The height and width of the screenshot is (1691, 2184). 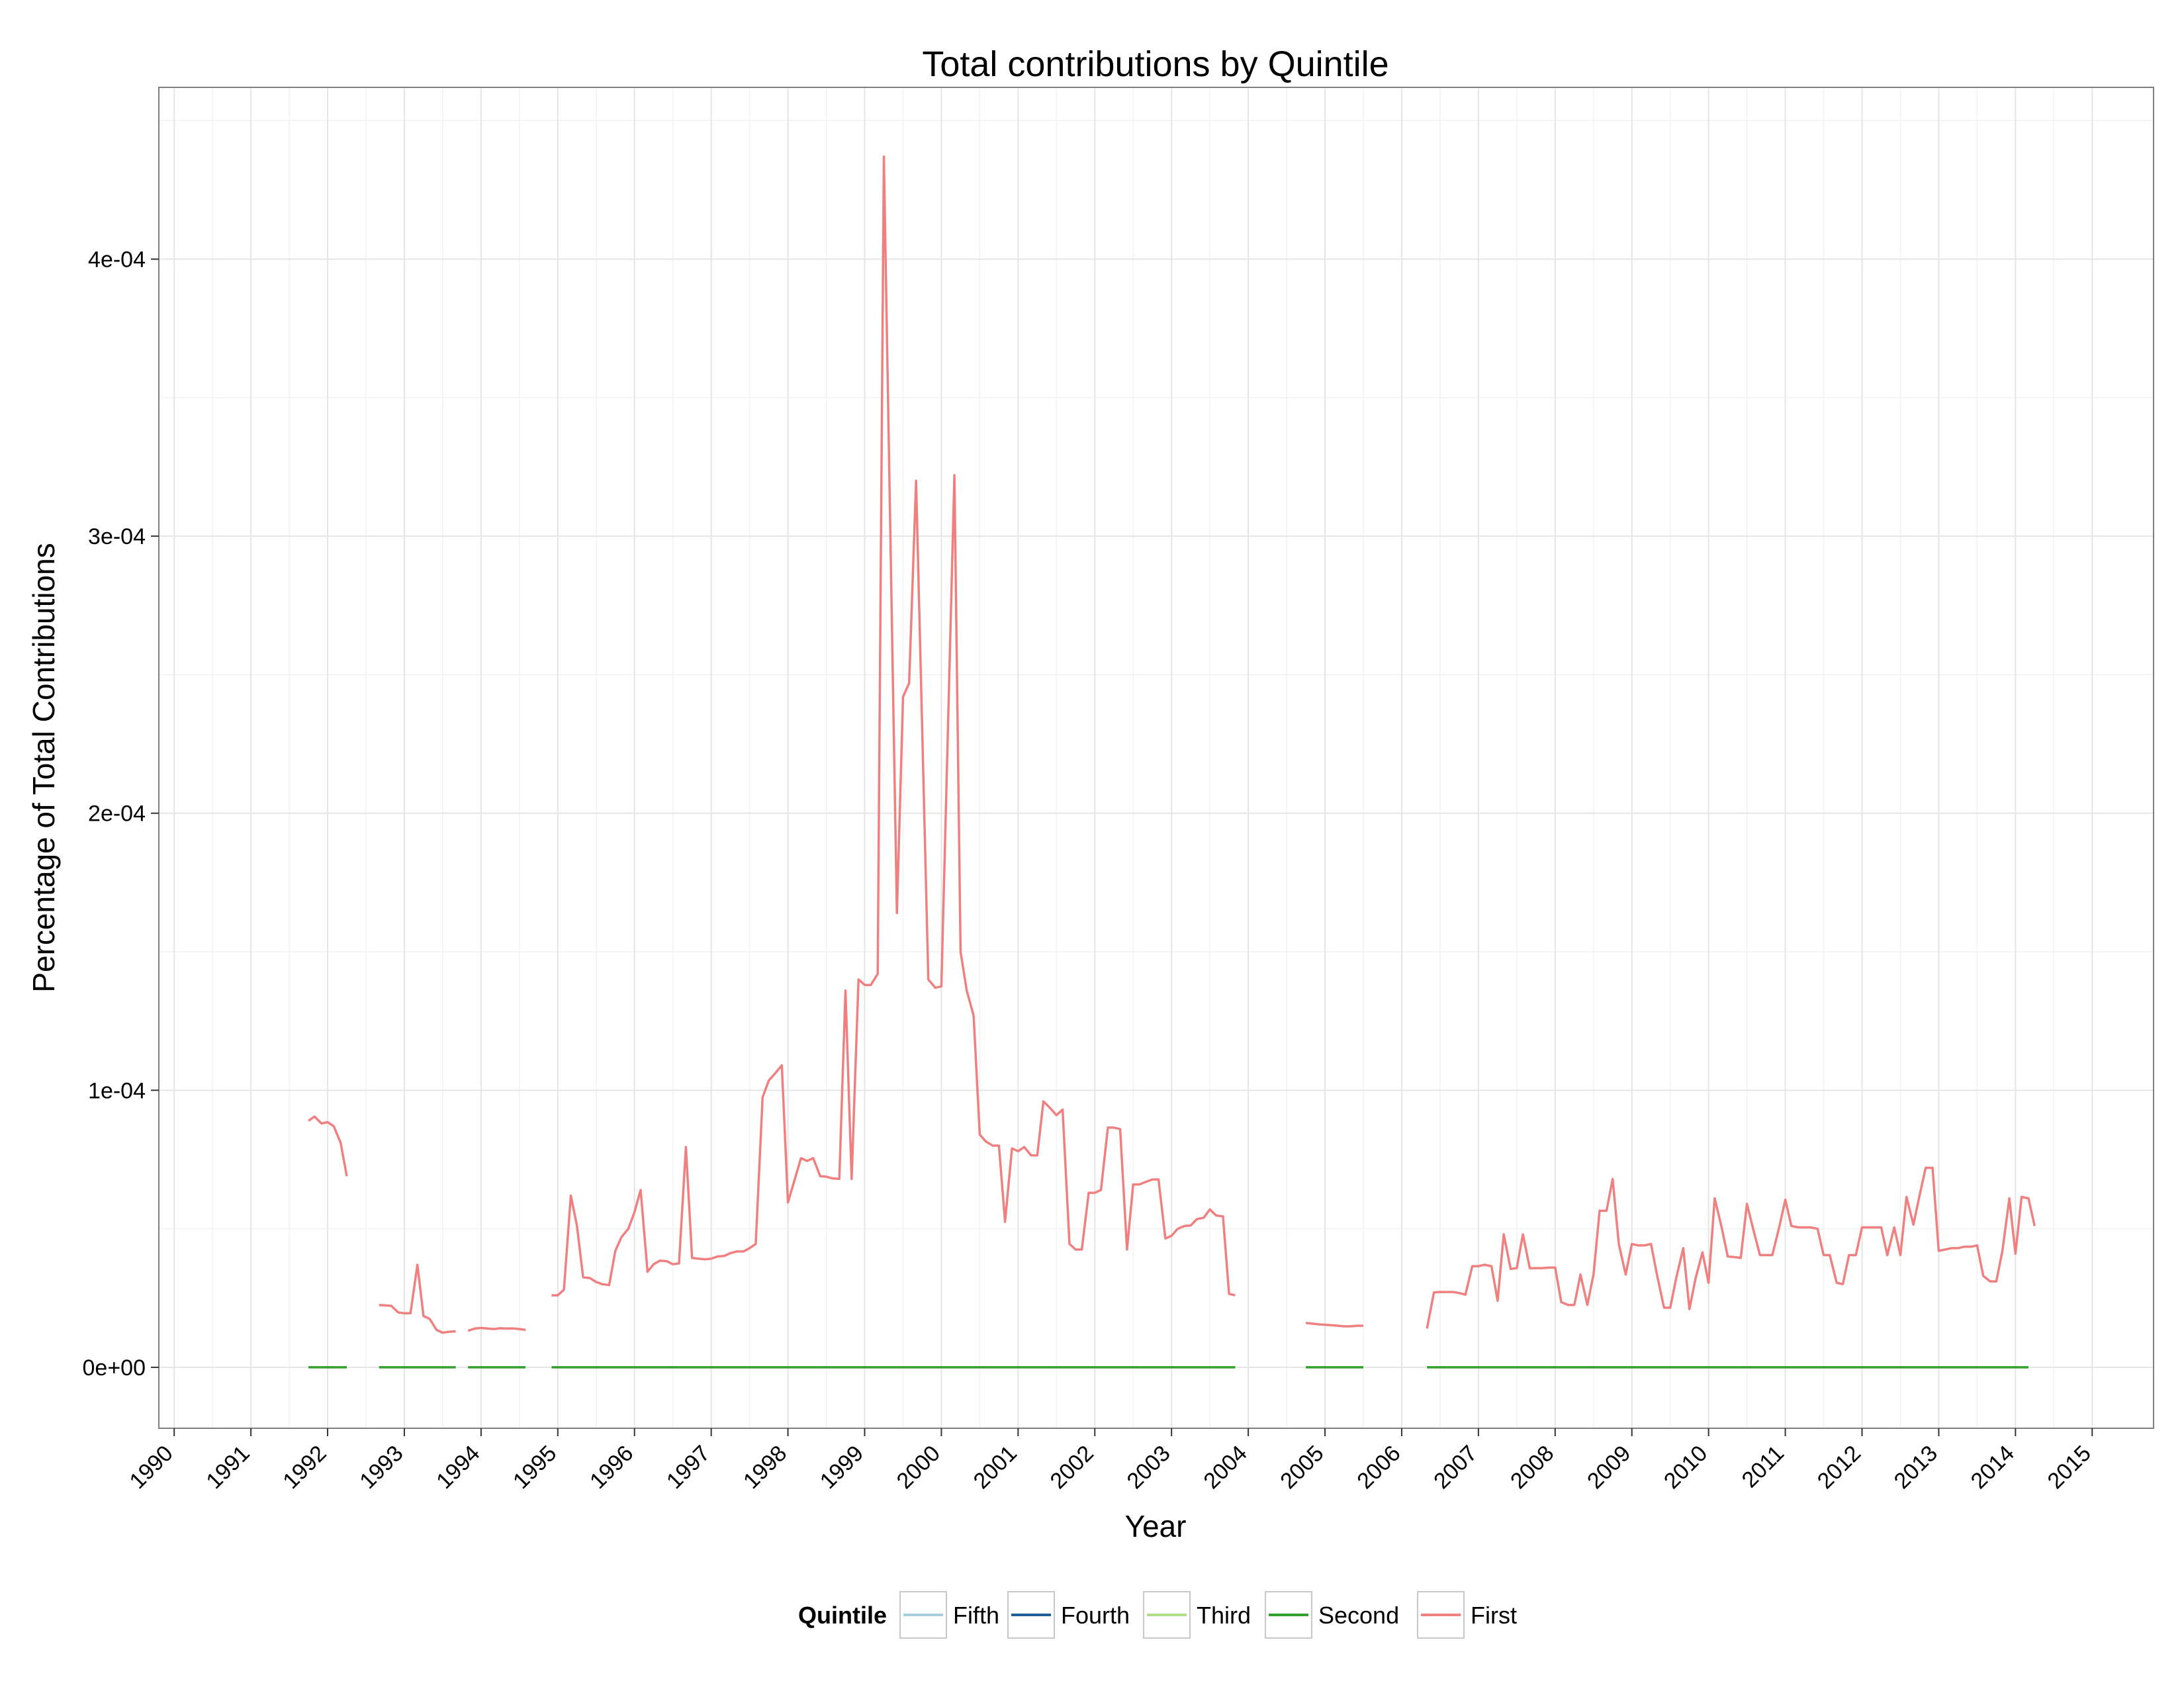 I want to click on y-axis-label: Percentage of Total Contributions, so click(x=43, y=767).